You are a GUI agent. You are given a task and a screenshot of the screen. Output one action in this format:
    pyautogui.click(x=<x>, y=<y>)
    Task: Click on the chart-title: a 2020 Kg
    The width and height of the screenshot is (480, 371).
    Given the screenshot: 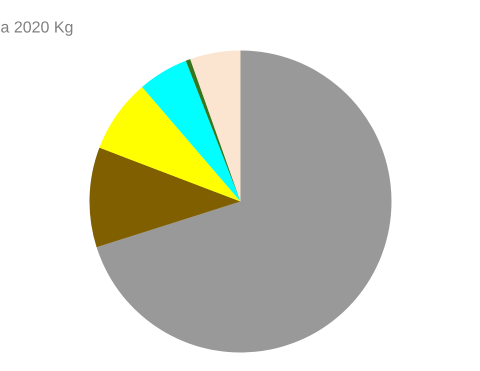 What is the action you would take?
    pyautogui.click(x=37, y=28)
    